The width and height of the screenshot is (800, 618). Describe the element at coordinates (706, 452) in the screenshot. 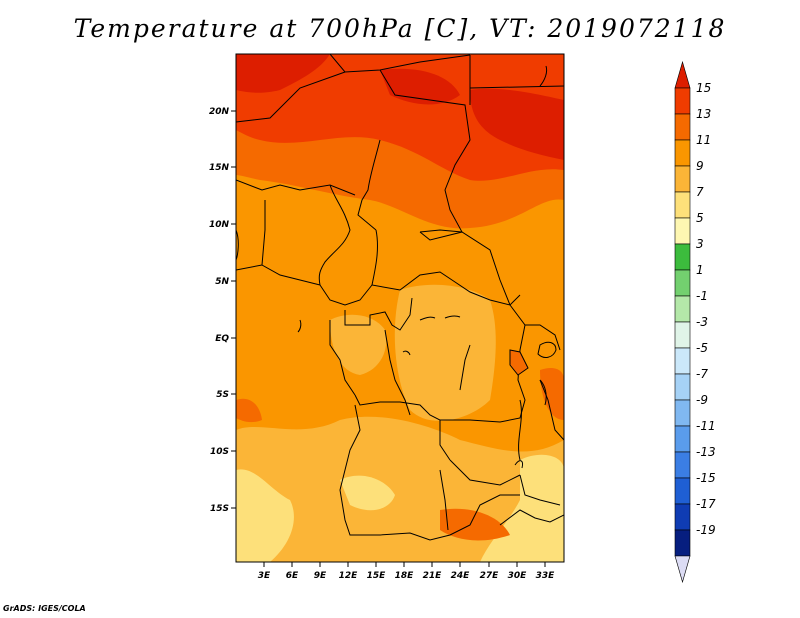

I see `colorbar-label: -13` at that location.